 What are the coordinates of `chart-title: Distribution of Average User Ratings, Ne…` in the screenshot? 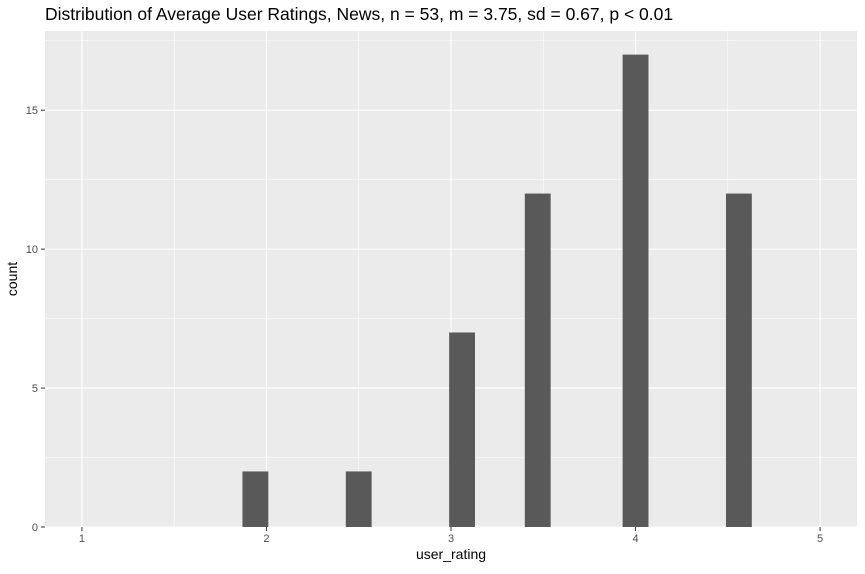 It's located at (359, 14).